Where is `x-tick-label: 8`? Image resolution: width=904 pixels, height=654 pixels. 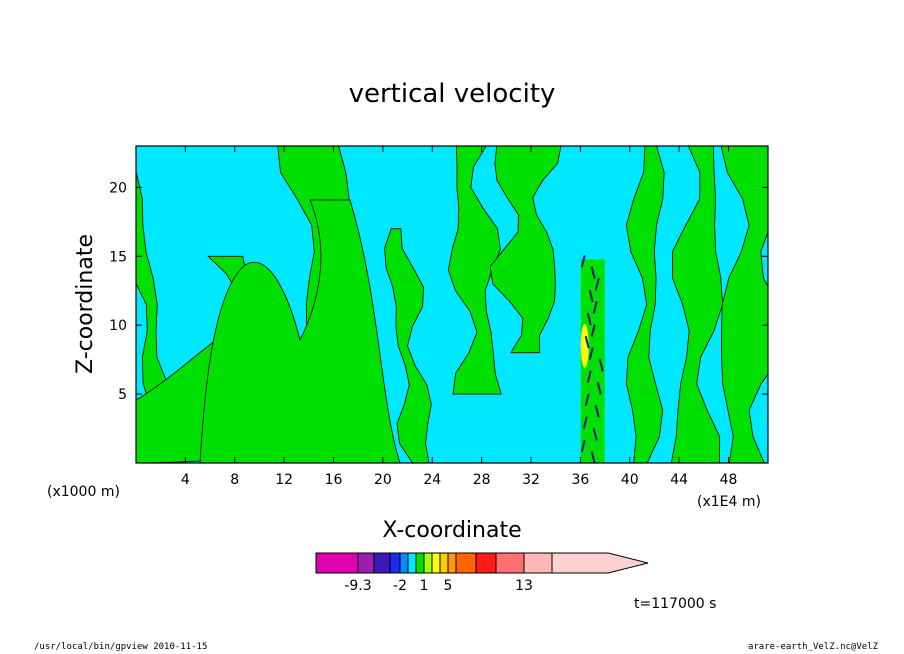
x-tick-label: 8 is located at coordinates (234, 480).